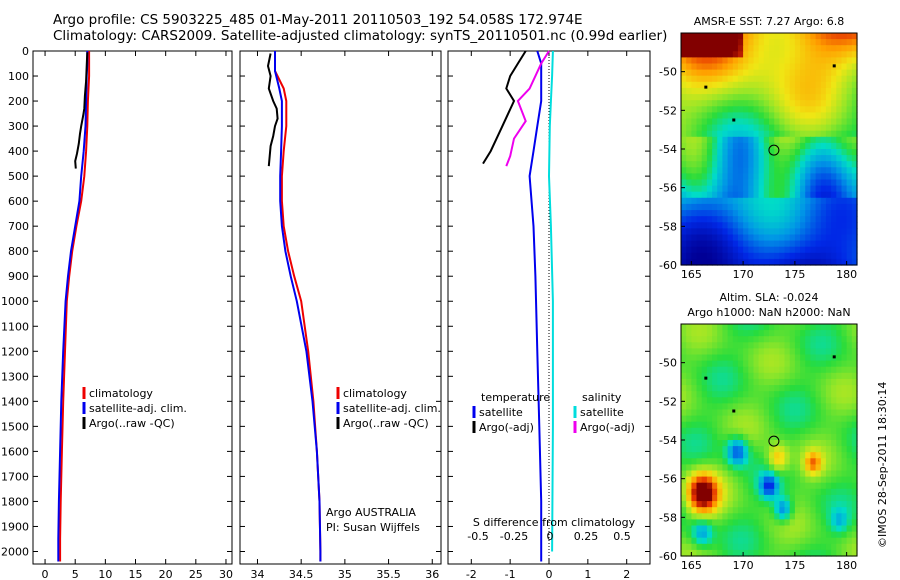 The height and width of the screenshot is (580, 900). Describe the element at coordinates (607, 427) in the screenshot. I see `legend-label-salinity: Argo(-adj)` at that location.